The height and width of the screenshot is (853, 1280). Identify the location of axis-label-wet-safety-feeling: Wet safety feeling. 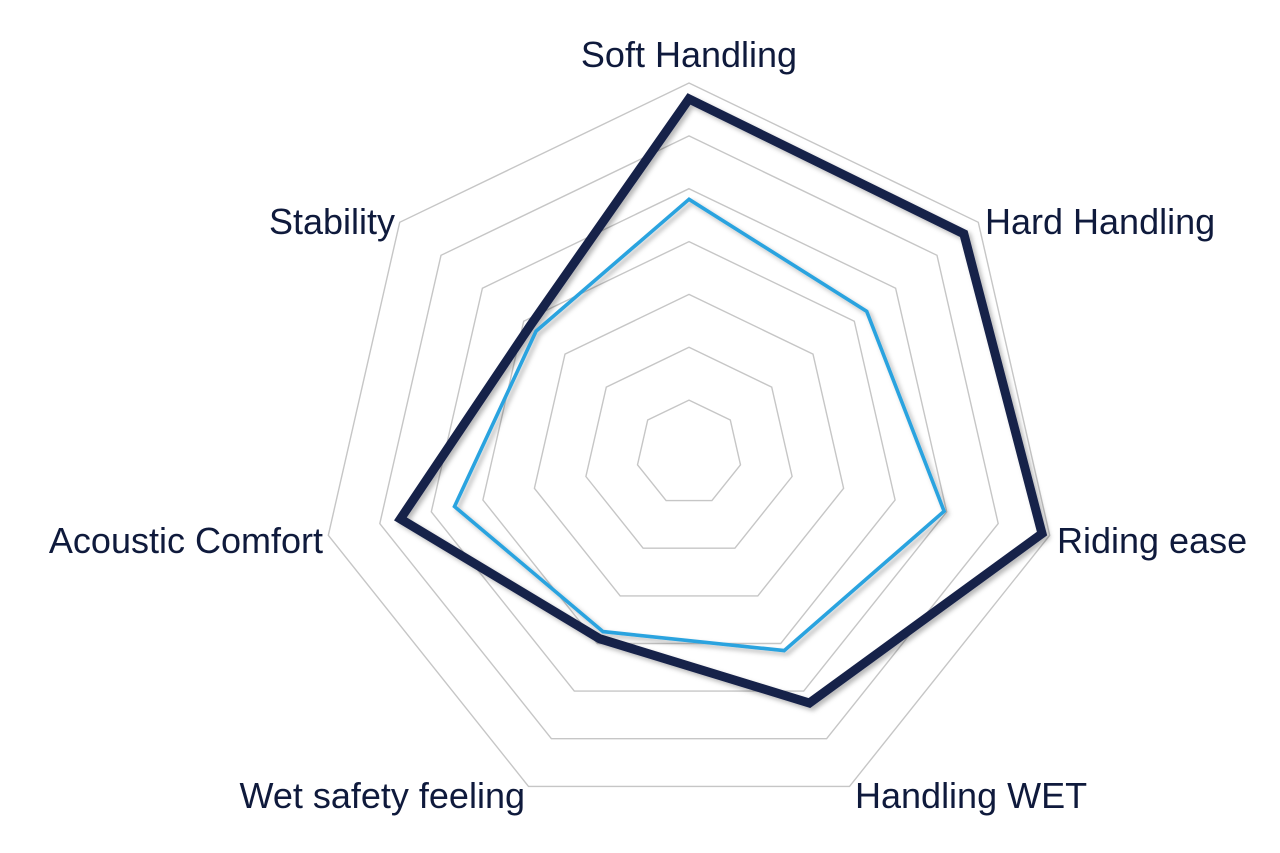
(383, 795).